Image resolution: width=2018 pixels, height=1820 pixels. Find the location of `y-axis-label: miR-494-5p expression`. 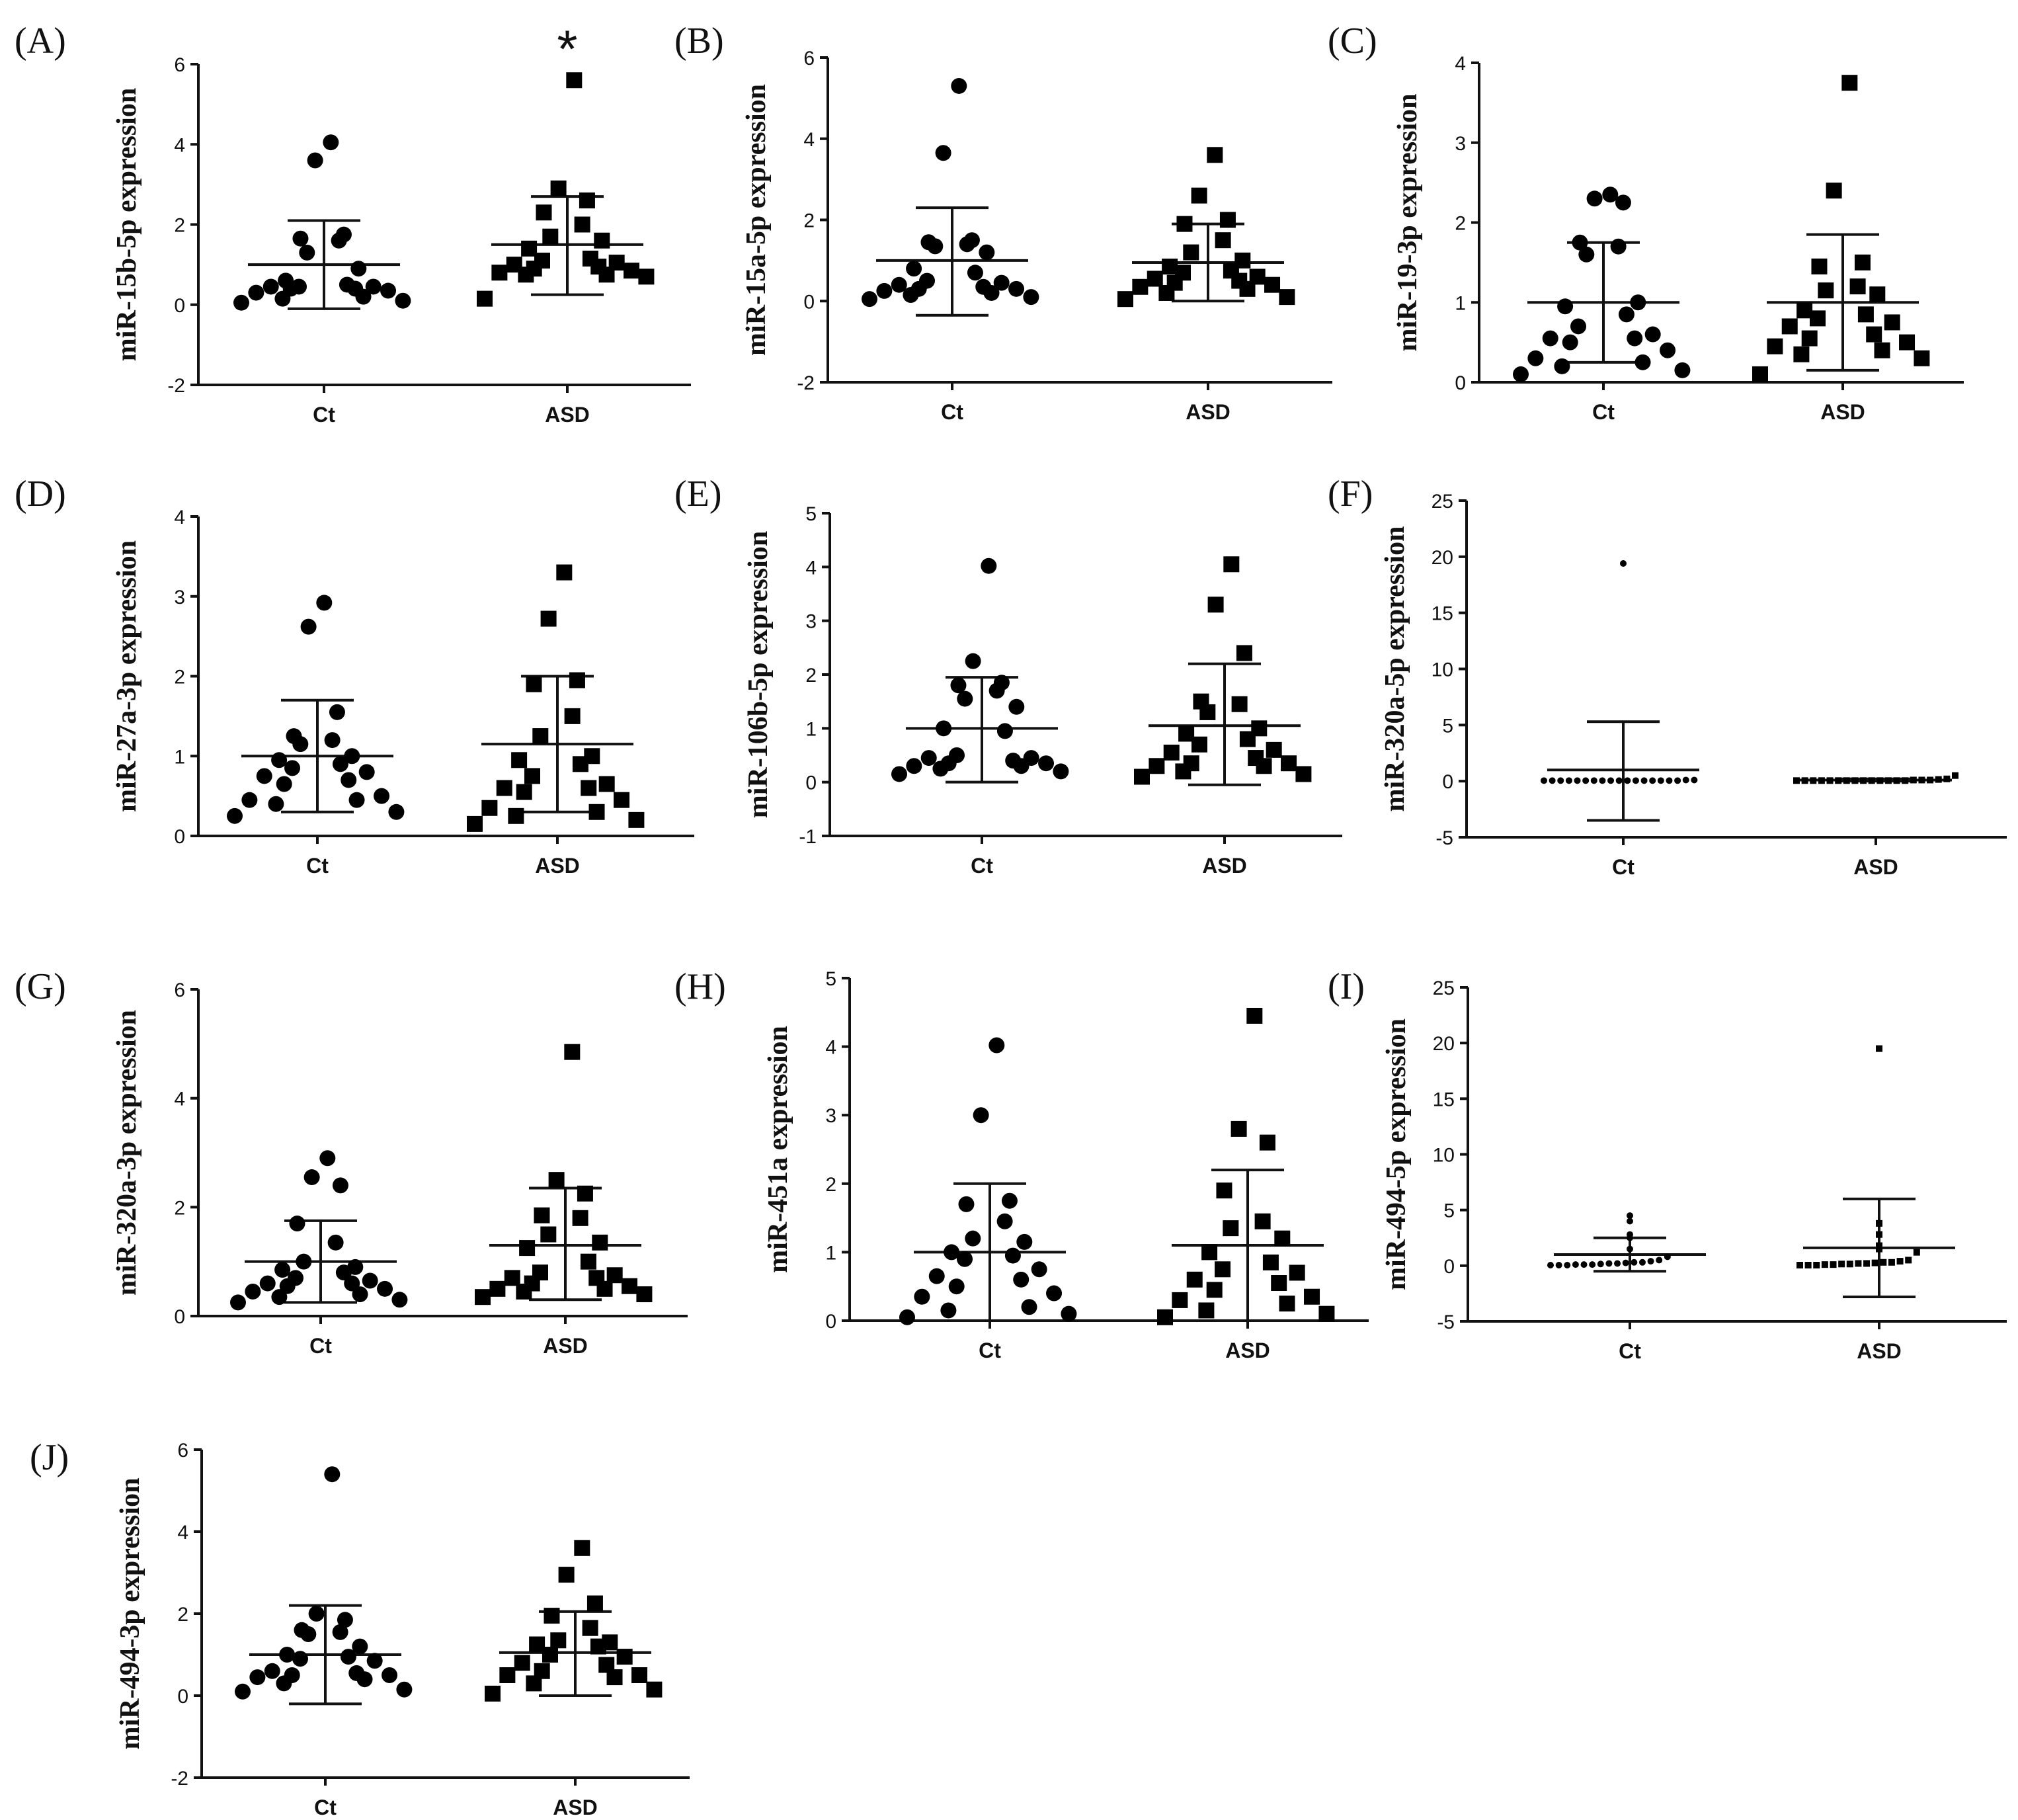

y-axis-label: miR-494-5p expression is located at coordinates (1397, 1154).